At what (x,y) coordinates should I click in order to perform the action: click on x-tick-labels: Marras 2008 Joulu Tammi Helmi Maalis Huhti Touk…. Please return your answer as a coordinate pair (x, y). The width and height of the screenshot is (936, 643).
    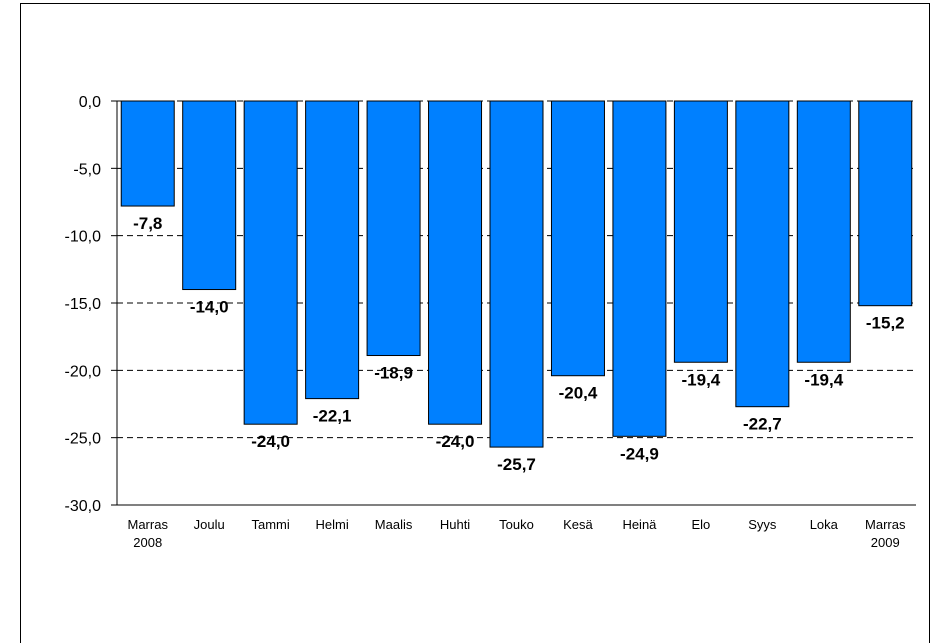
    Looking at the image, I should click on (517, 533).